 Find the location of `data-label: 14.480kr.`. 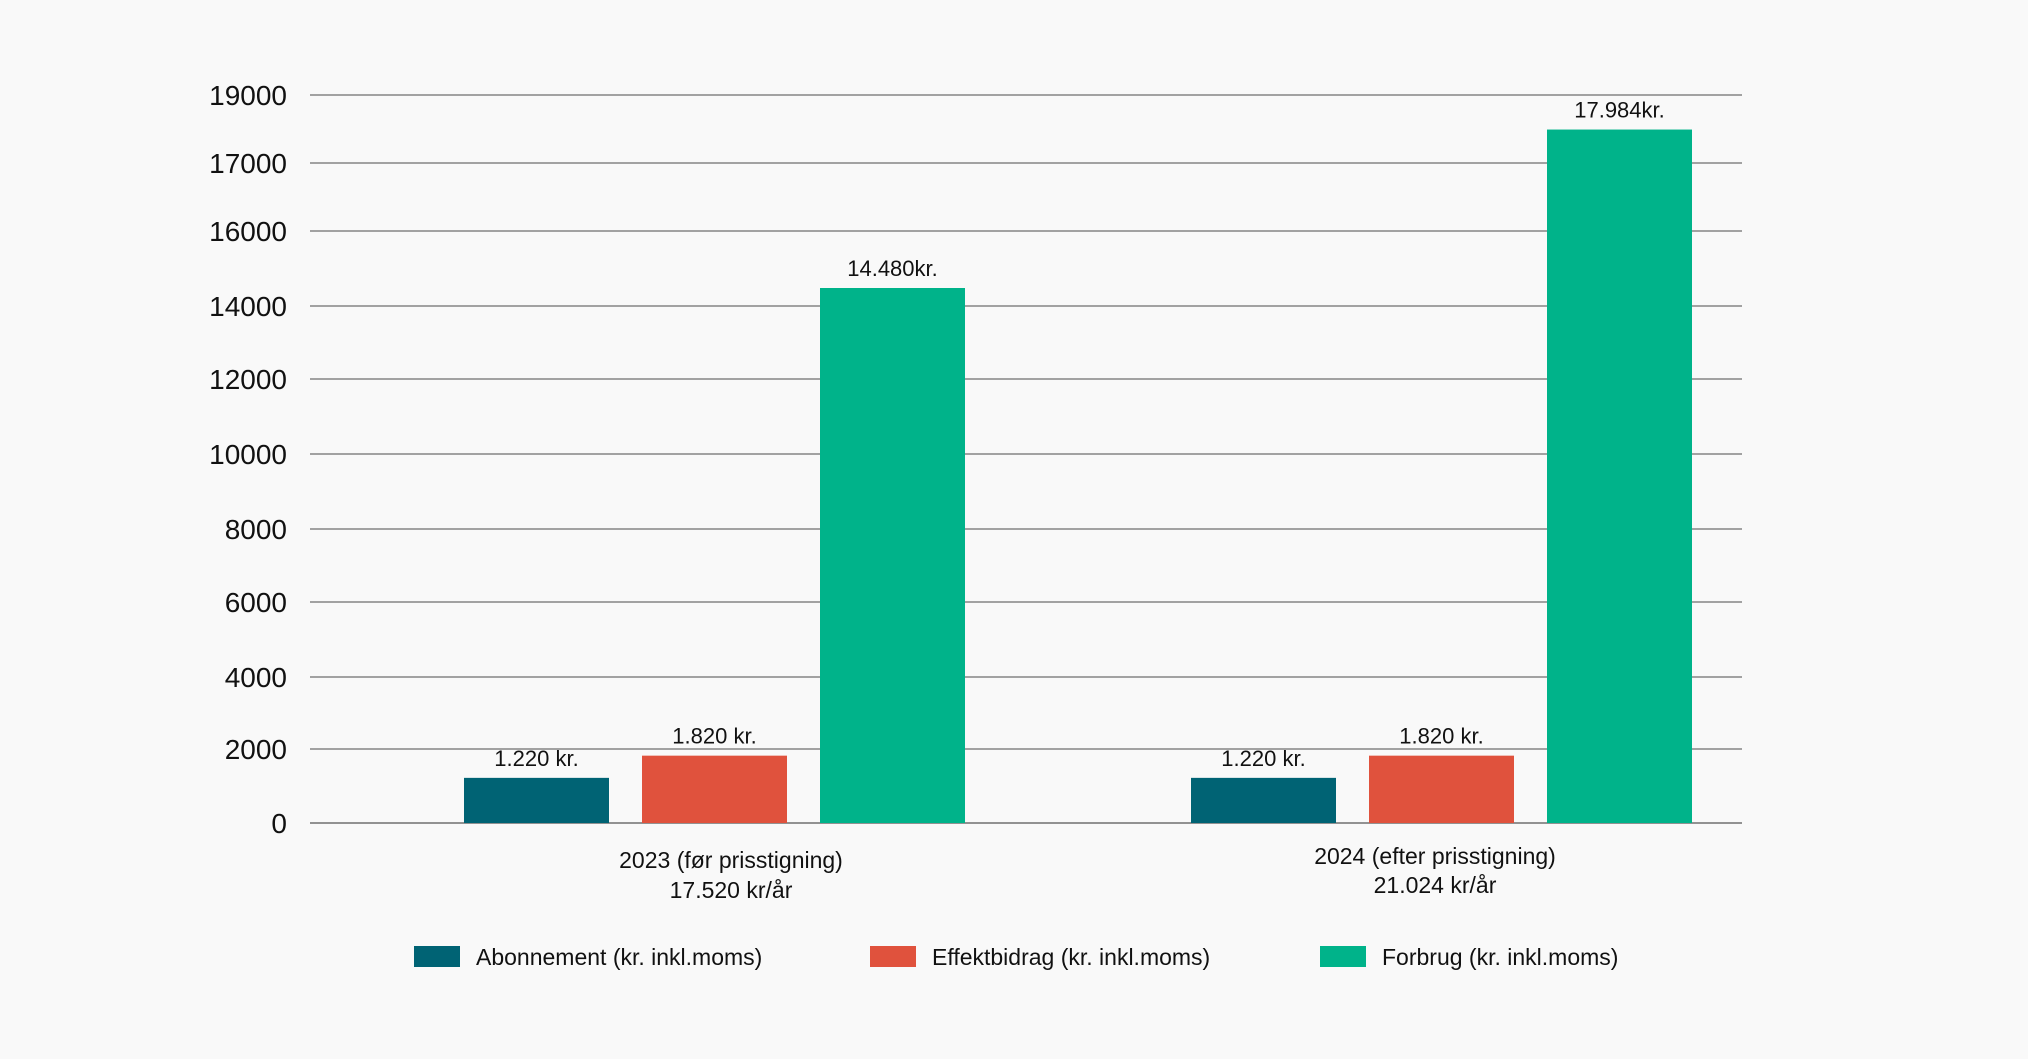

data-label: 14.480kr. is located at coordinates (892, 268).